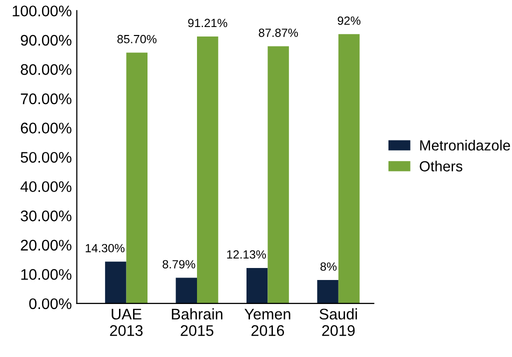  Describe the element at coordinates (179, 264) in the screenshot. I see `data-label: 8.79%` at that location.